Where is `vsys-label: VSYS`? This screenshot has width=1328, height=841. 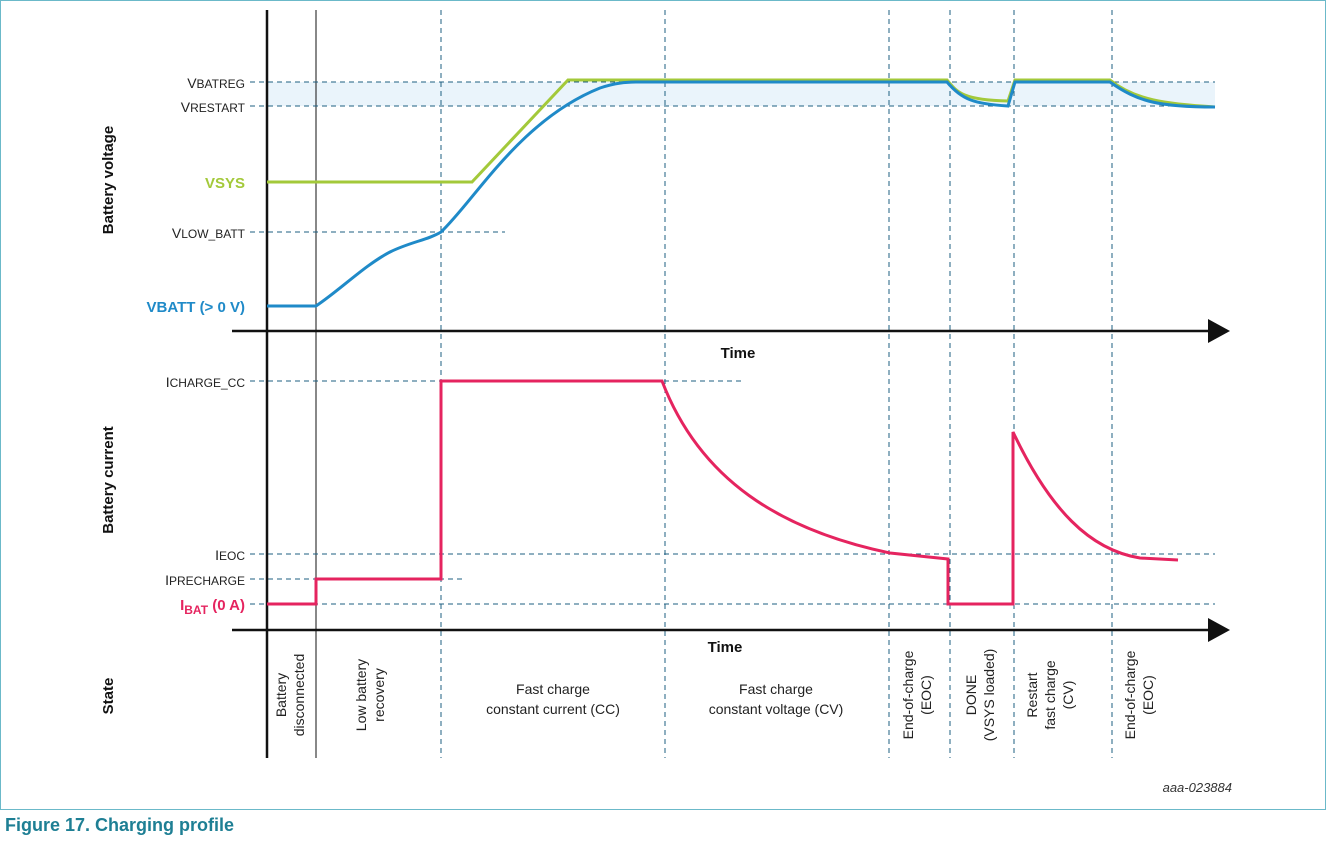
vsys-label: VSYS is located at coordinates (225, 183).